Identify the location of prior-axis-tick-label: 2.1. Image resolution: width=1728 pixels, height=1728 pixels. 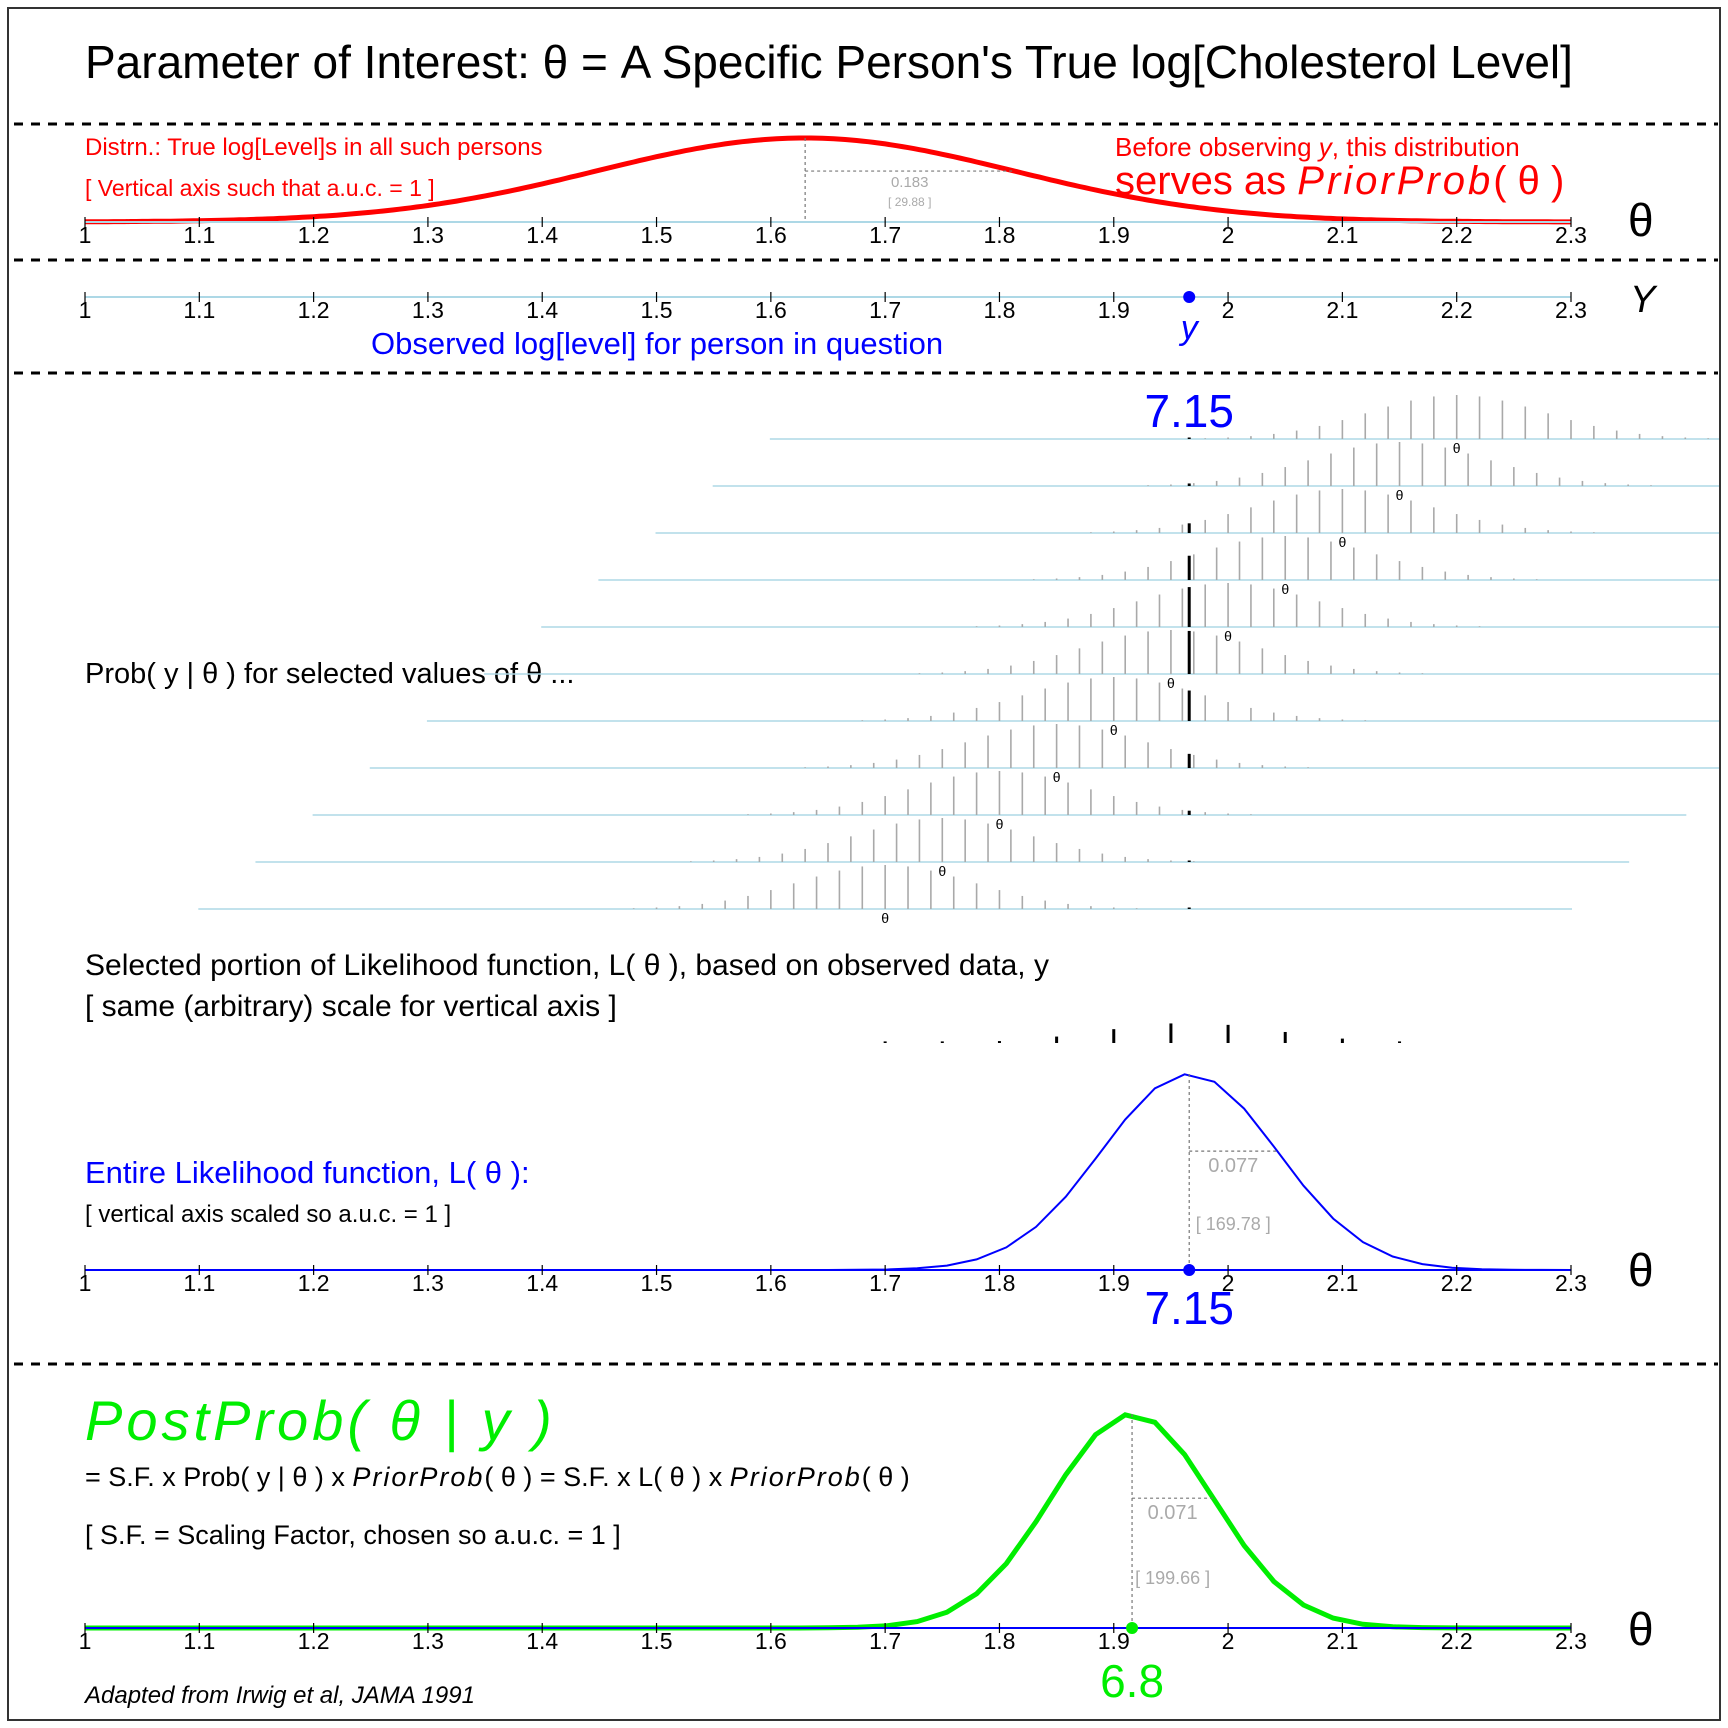
(1342, 235).